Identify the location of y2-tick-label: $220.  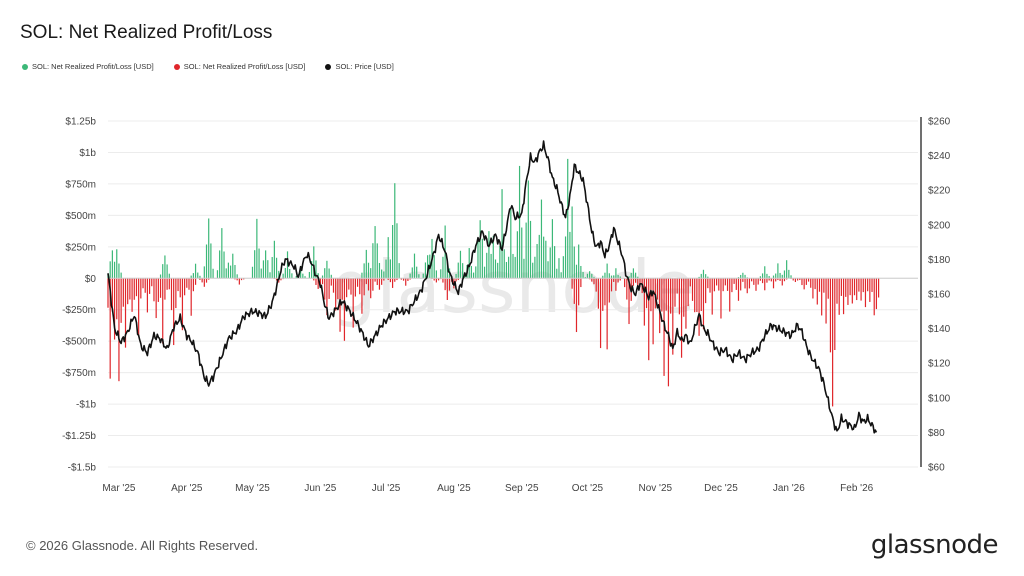
(939, 191).